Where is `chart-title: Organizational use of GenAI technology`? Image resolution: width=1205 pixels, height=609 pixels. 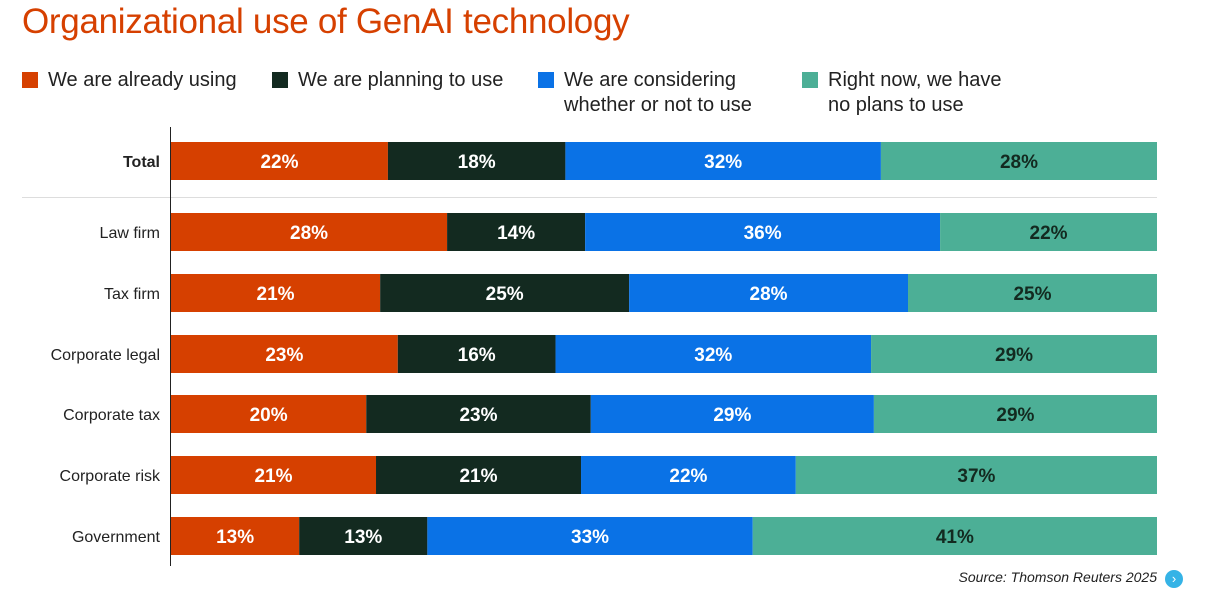
chart-title: Organizational use of GenAI technology is located at coordinates (326, 21).